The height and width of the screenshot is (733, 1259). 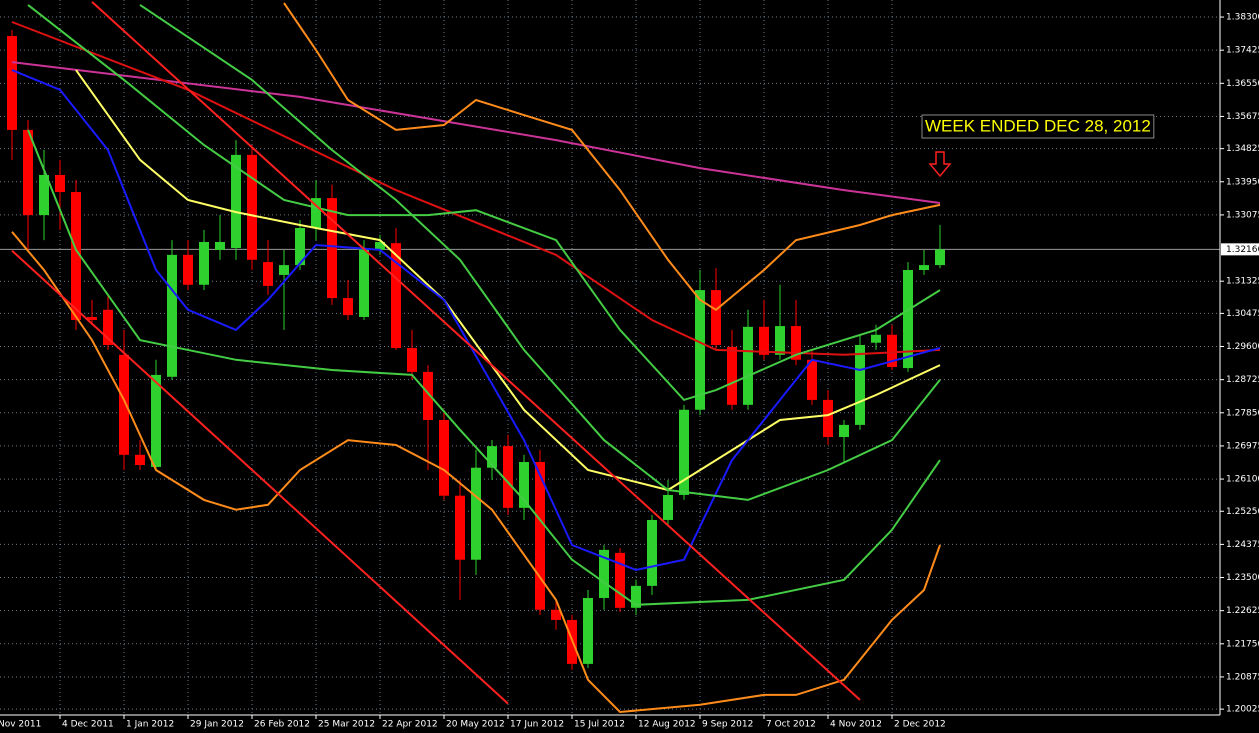 What do you see at coordinates (1242, 182) in the screenshot?
I see `y-tick-label: 1.33950` at bounding box center [1242, 182].